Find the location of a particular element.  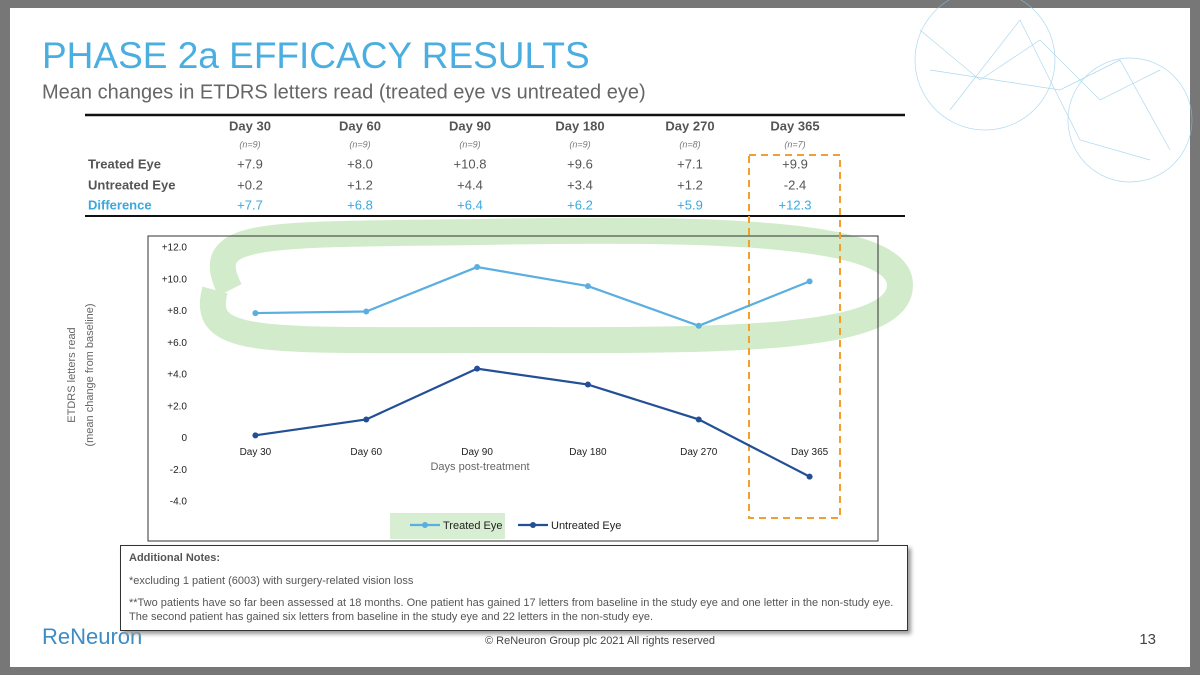

cell: +10.8 is located at coordinates (470, 163).